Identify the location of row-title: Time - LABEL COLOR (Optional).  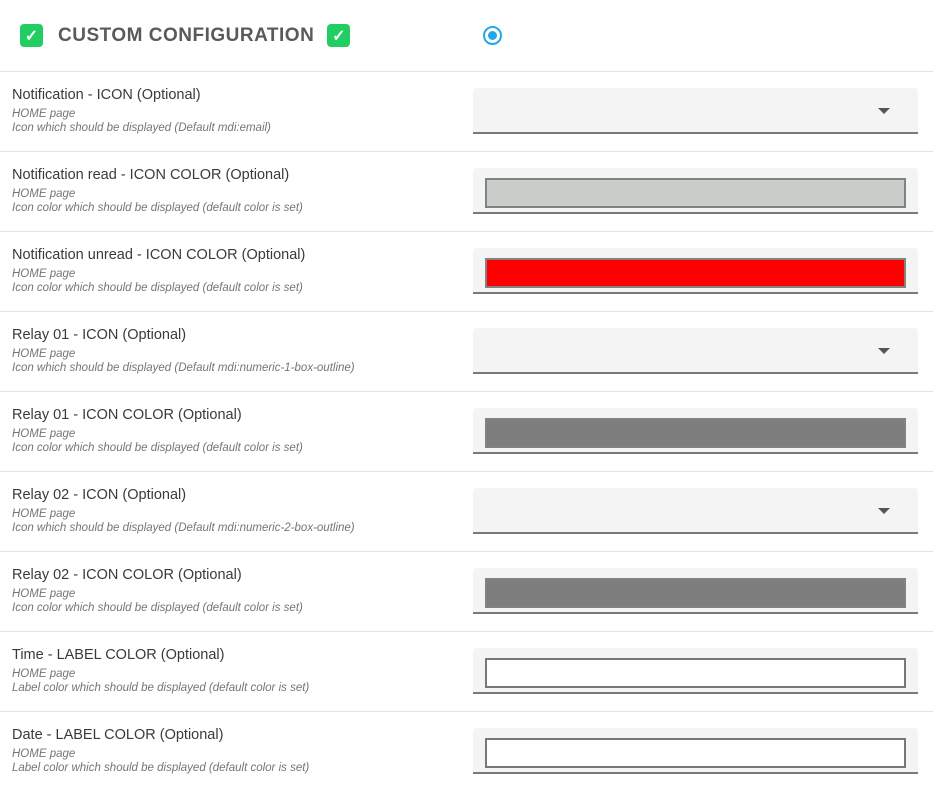
(118, 655).